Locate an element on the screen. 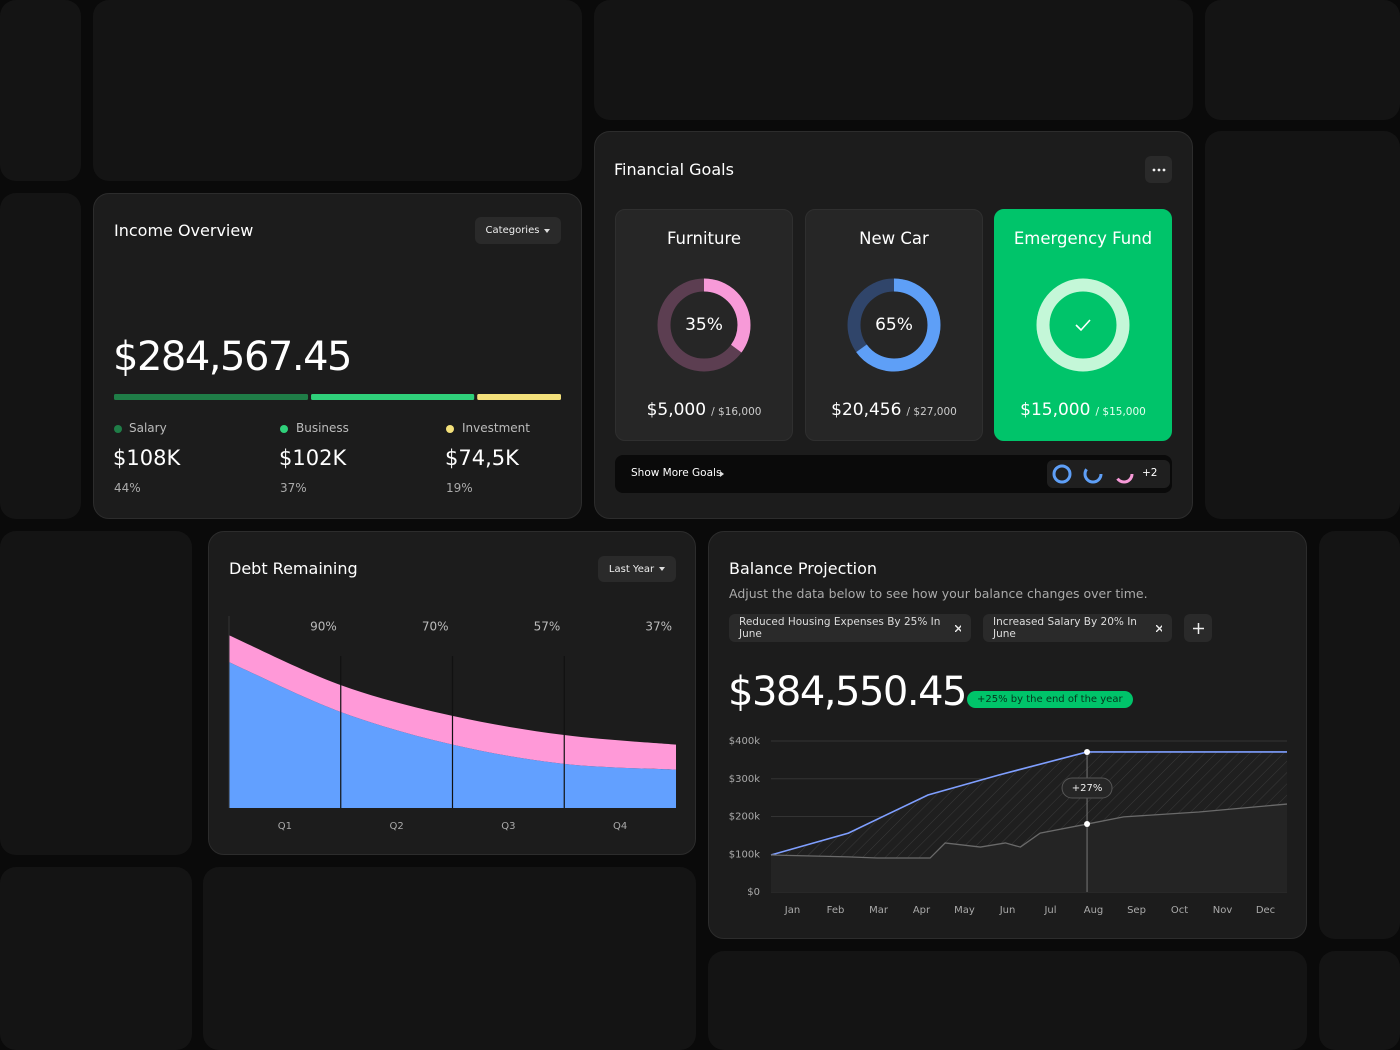 The image size is (1400, 1050). button-label: Last Year is located at coordinates (631, 569).